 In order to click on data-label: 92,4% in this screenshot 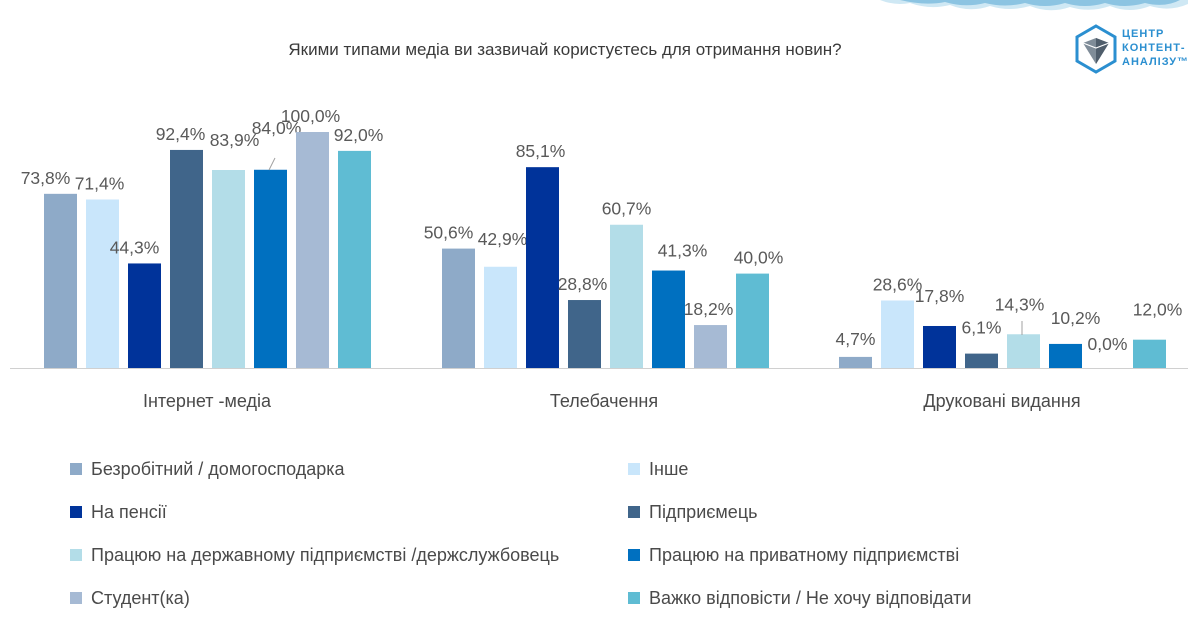, I will do `click(181, 134)`.